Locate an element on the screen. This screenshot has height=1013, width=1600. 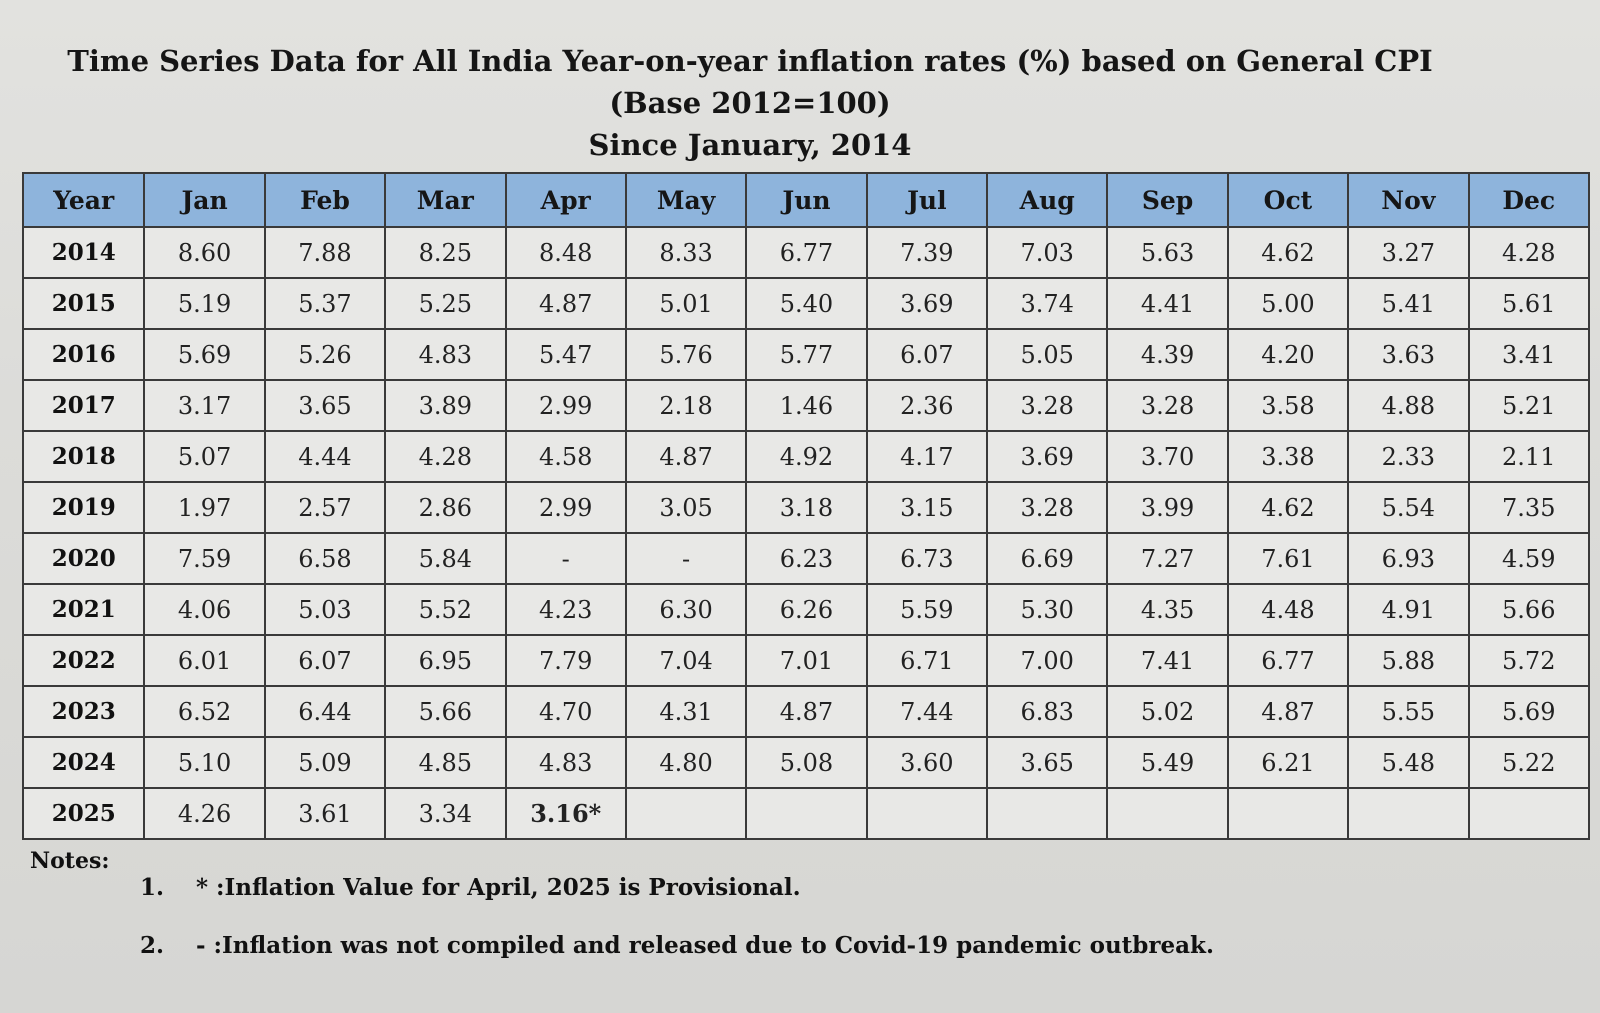
rate-cell: 4.31 is located at coordinates (686, 711).